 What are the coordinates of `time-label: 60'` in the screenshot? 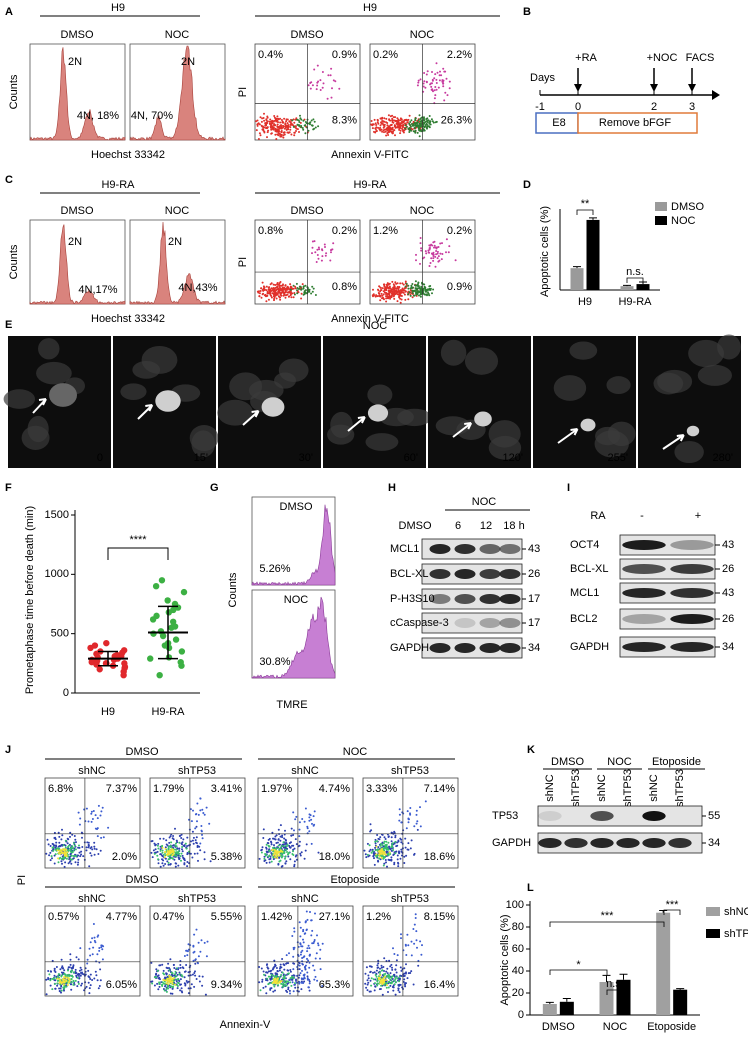 It's located at (411, 458).